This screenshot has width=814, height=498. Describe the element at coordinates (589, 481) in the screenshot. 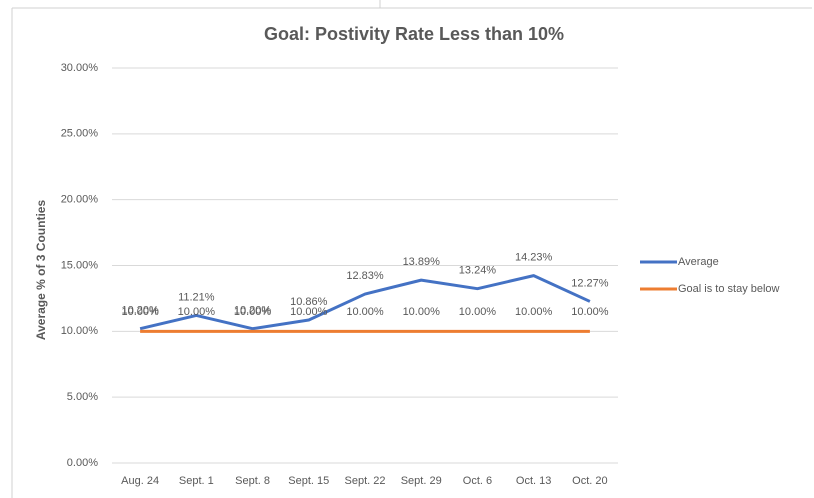

I see `x-tick-label: Oct. 20` at that location.